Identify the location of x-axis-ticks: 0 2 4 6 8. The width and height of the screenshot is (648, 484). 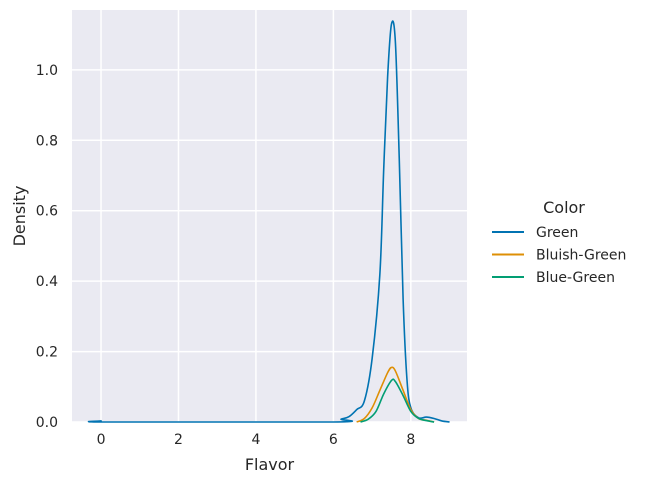
(256, 440).